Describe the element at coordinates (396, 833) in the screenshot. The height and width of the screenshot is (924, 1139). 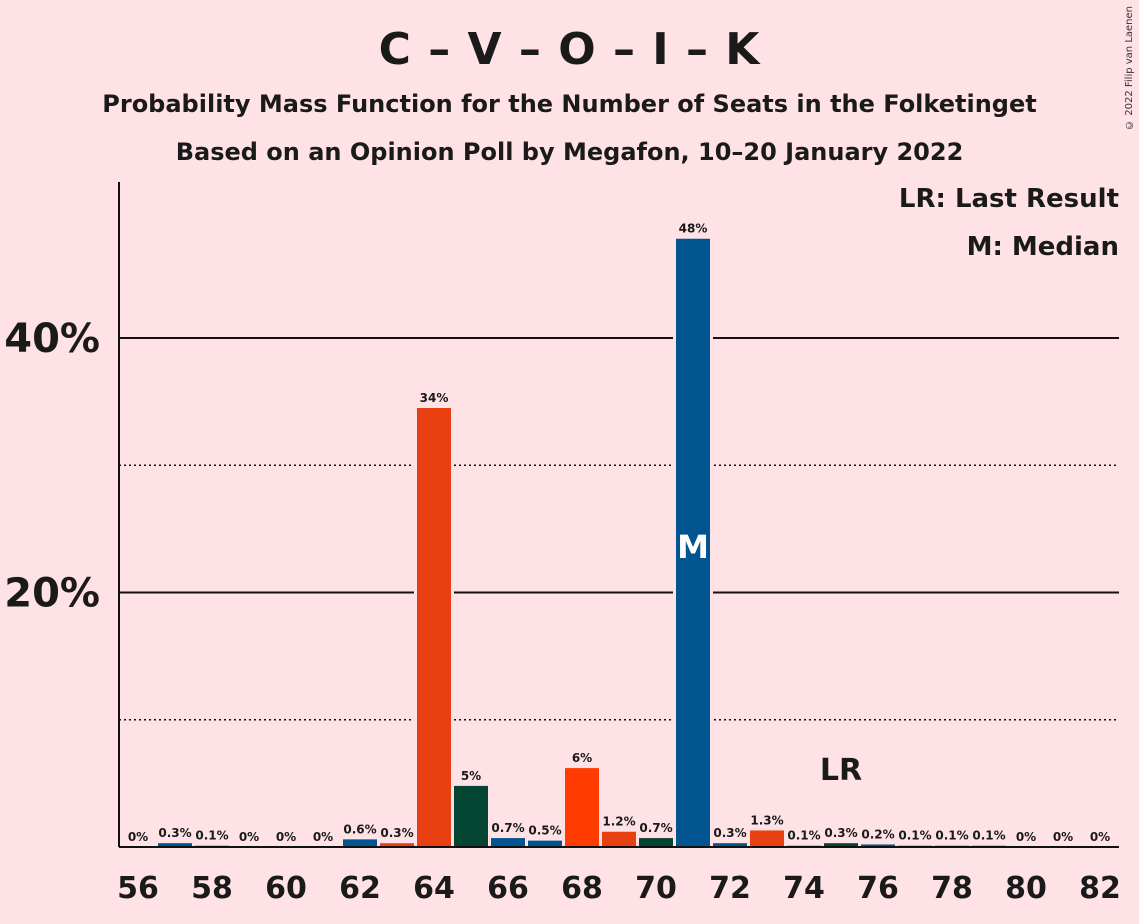
I see `data-label-seat-63: 0.3%` at that location.